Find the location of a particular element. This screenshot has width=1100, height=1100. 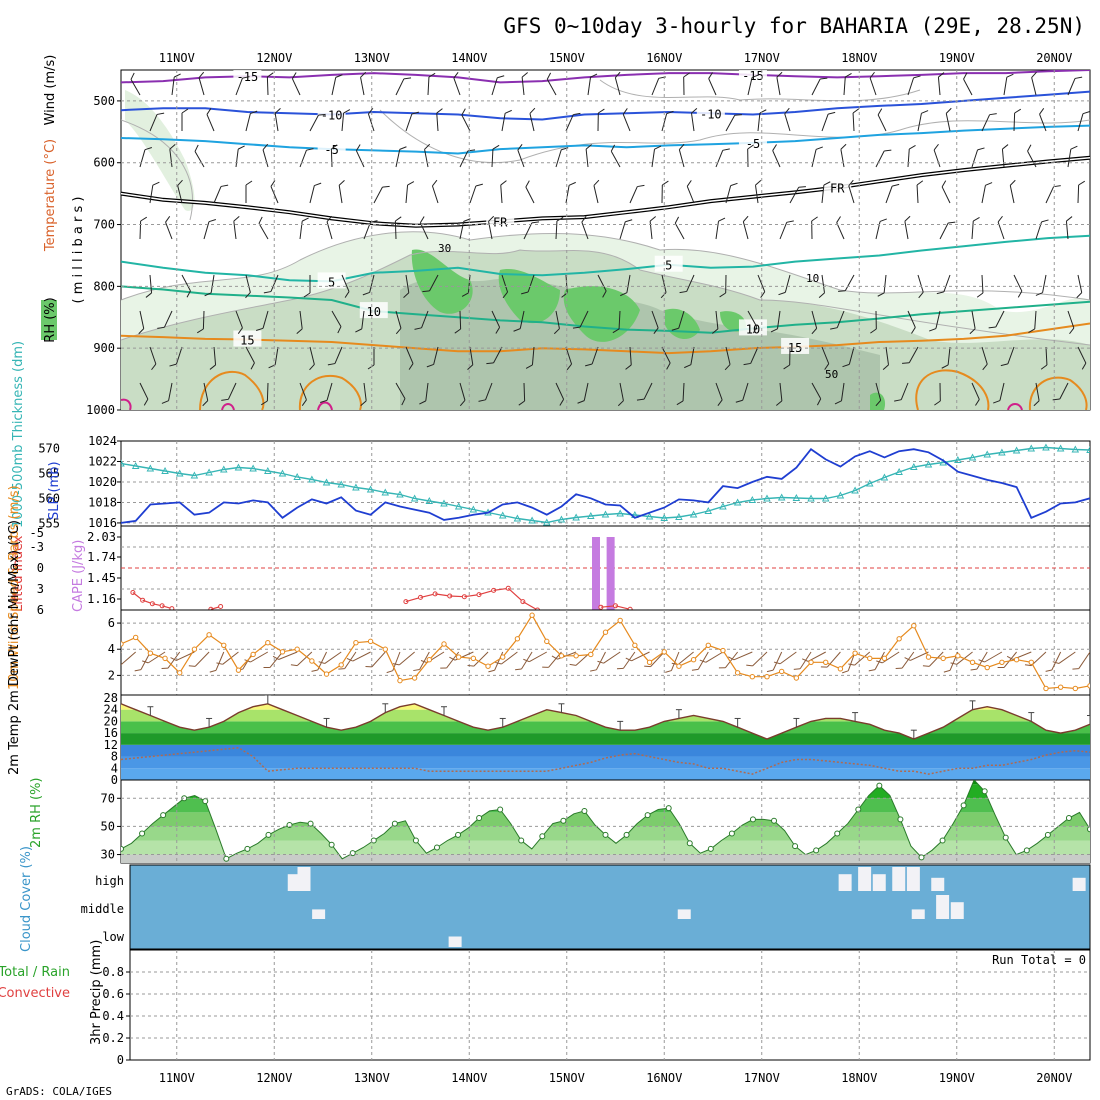

slp-tick-label: 1024 is located at coordinates (102, 441).